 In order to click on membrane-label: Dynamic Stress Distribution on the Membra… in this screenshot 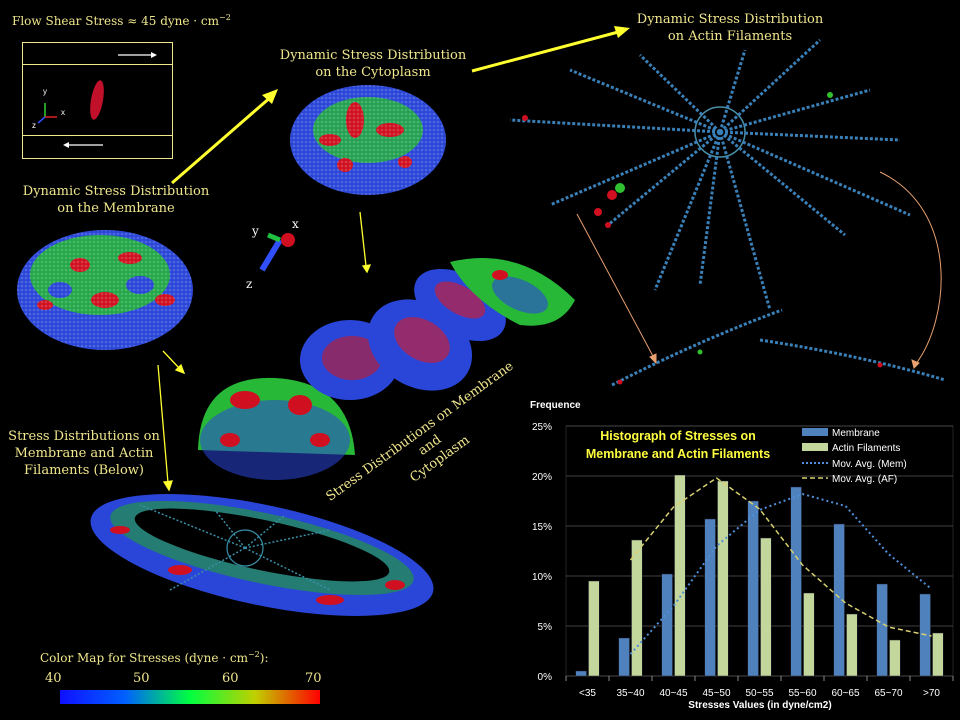, I will do `click(116, 200)`.